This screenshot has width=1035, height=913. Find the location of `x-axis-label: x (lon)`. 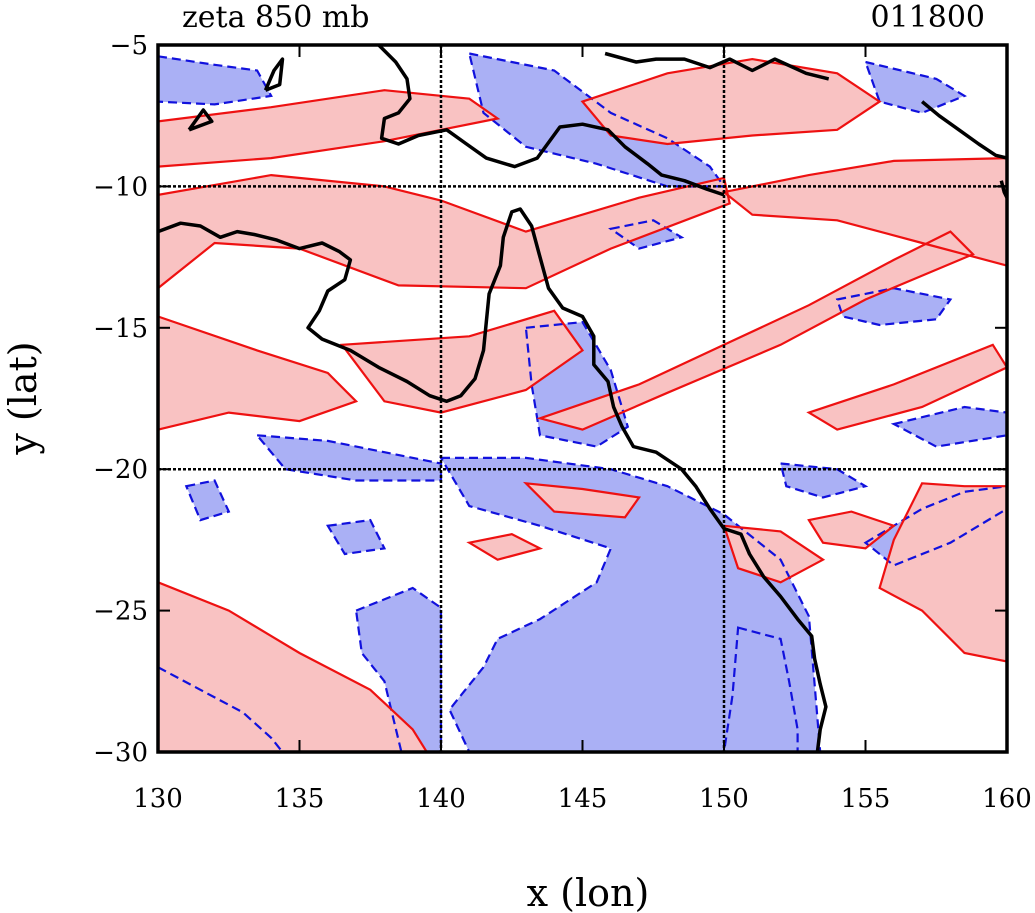

x-axis-label: x (lon) is located at coordinates (588, 892).